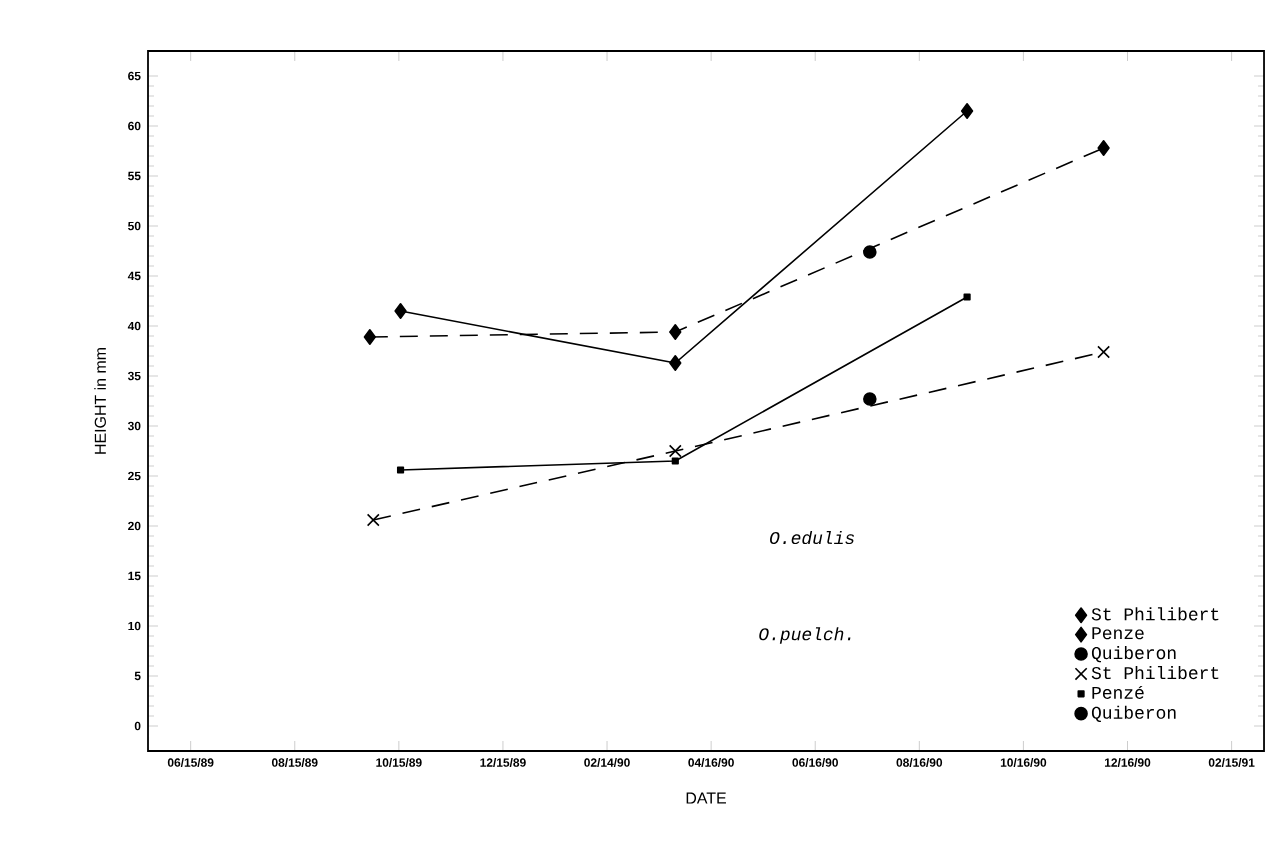  I want to click on annotation: O.edulis, so click(812, 537).